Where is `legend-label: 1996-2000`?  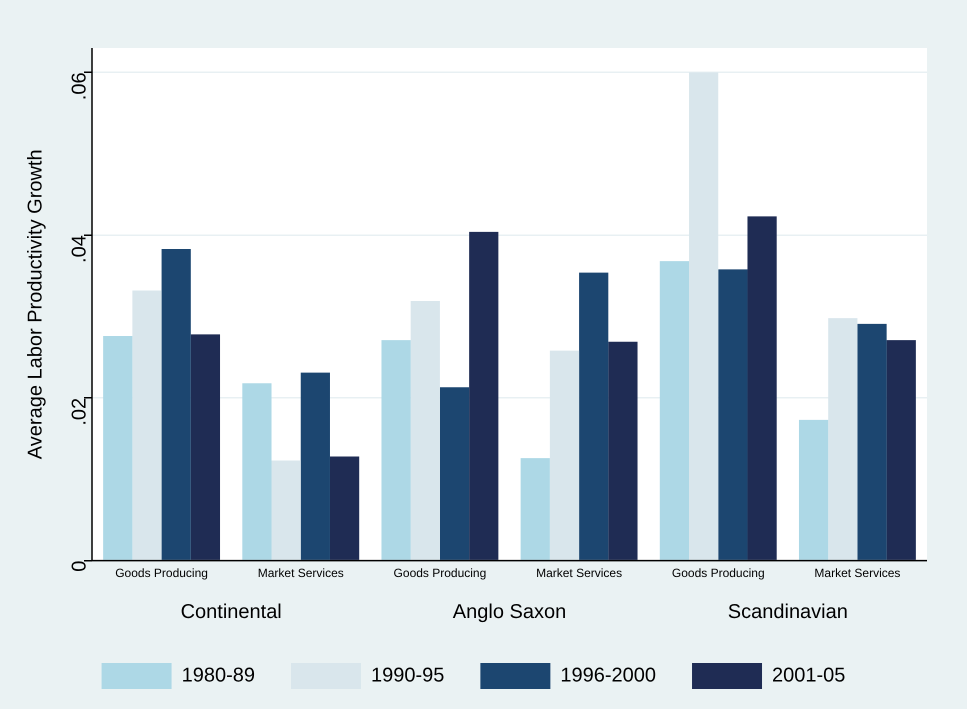 legend-label: 1996-2000 is located at coordinates (608, 675).